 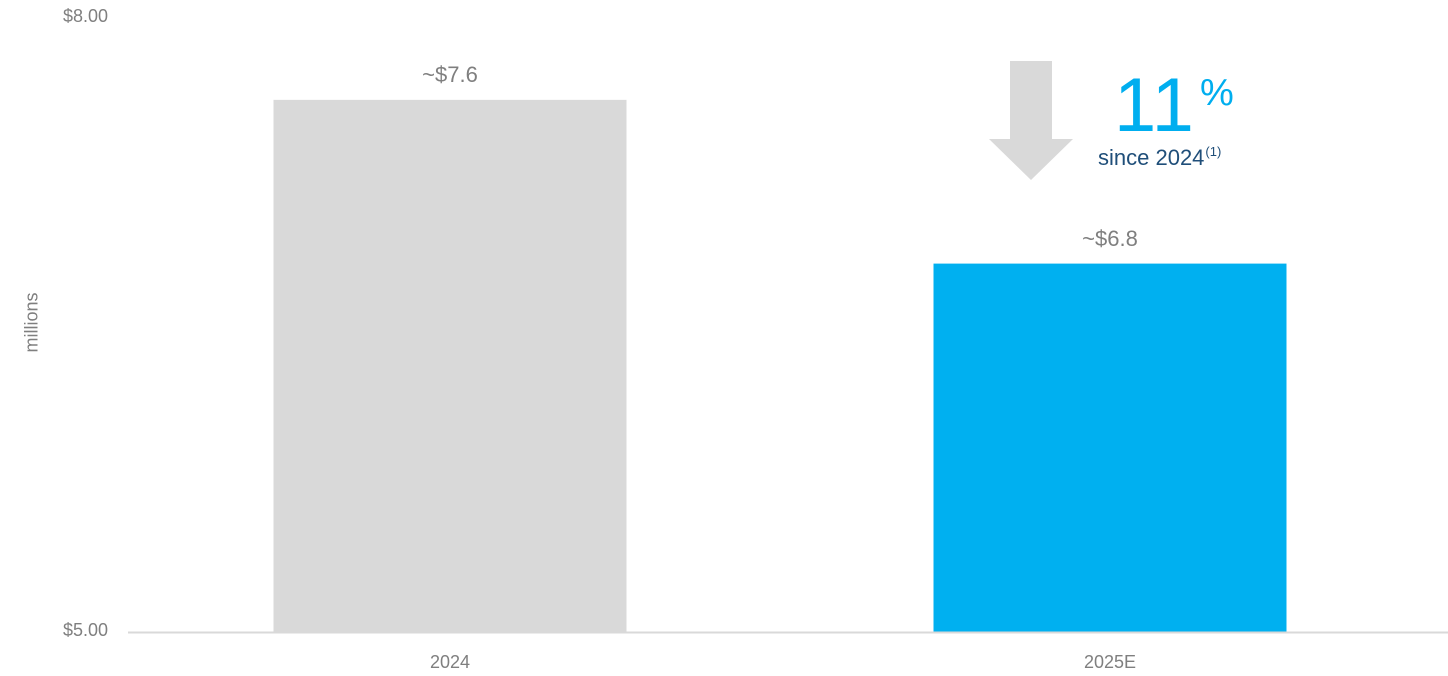 I want to click on y-axis-title: millions, so click(x=31, y=322).